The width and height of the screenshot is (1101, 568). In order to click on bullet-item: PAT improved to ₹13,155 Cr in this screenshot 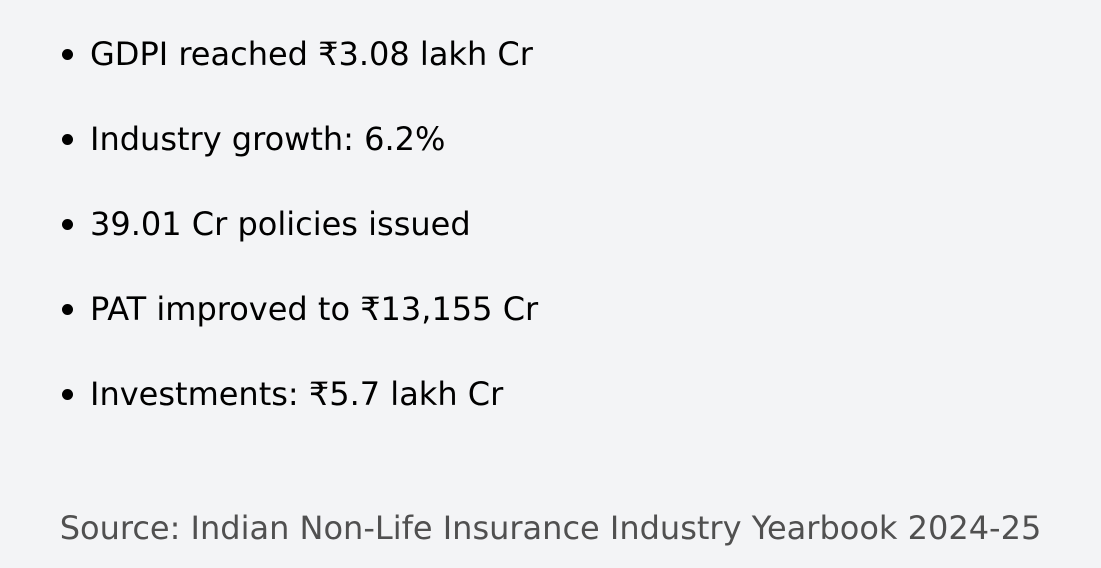, I will do `click(300, 309)`.